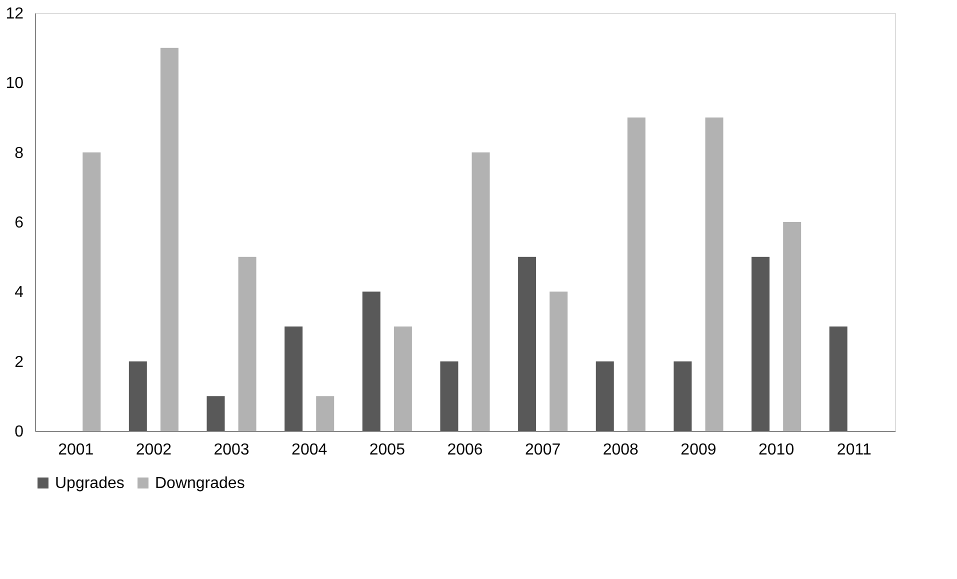  Describe the element at coordinates (543, 450) in the screenshot. I see `x-tick-label: 2007` at that location.